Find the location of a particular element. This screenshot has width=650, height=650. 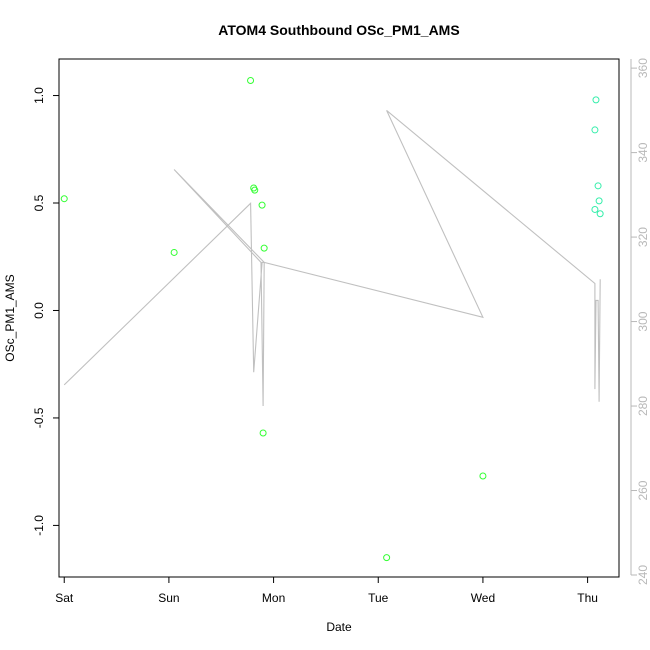

y2-tick-label: 360 is located at coordinates (643, 68).